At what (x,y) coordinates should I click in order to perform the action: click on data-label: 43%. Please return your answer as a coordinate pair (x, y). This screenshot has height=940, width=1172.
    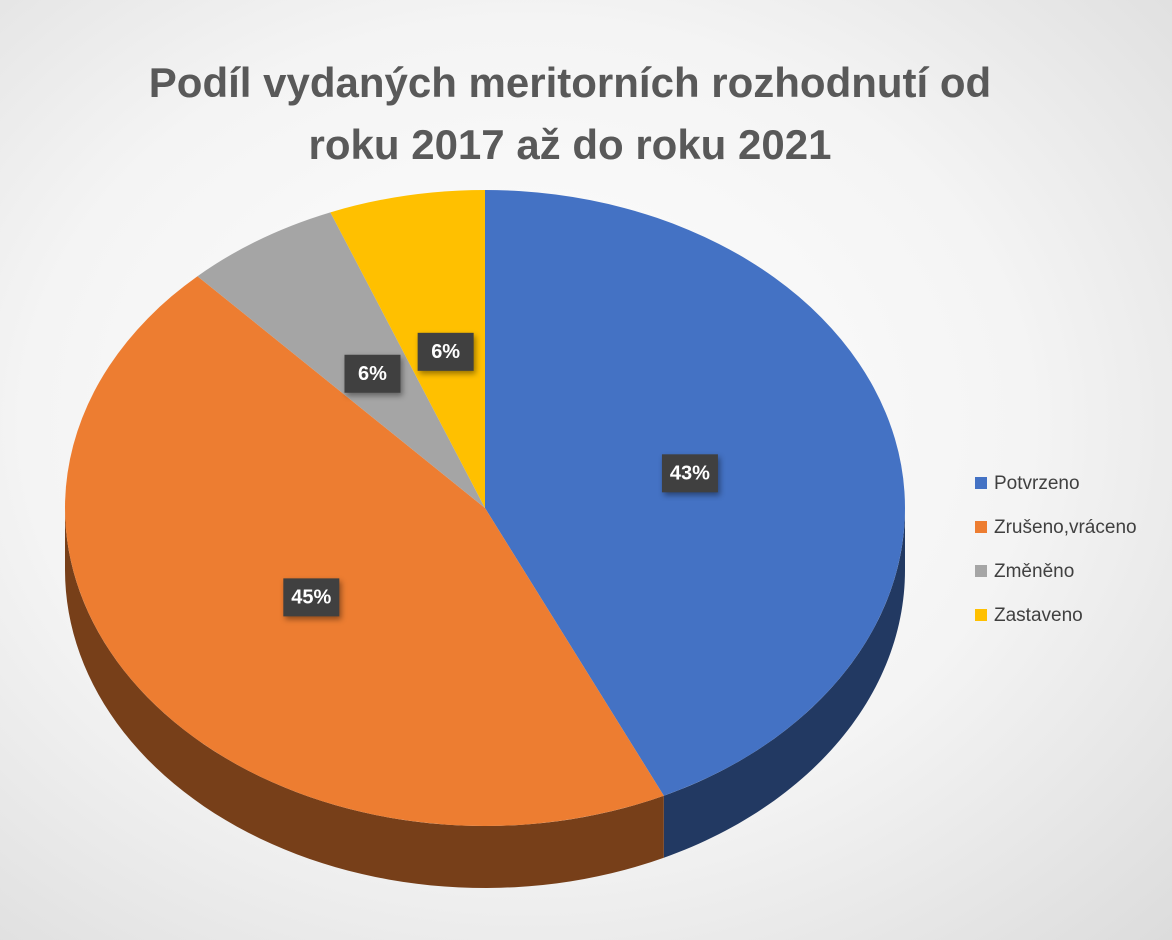
    Looking at the image, I should click on (690, 474).